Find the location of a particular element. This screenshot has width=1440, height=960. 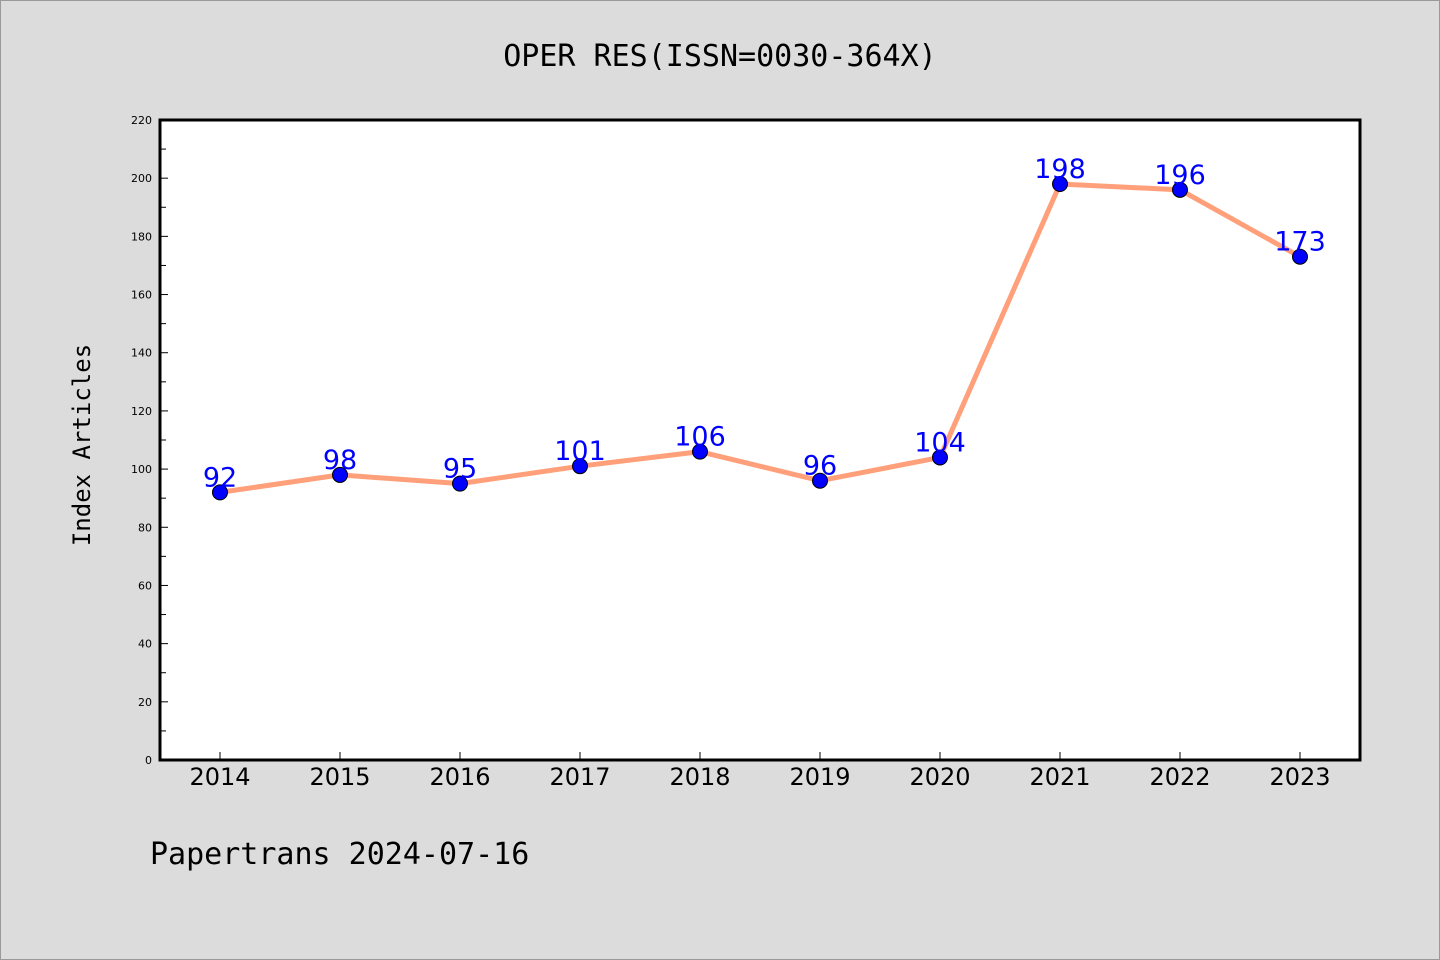

y-tick-label: 80 is located at coordinates (145, 527).